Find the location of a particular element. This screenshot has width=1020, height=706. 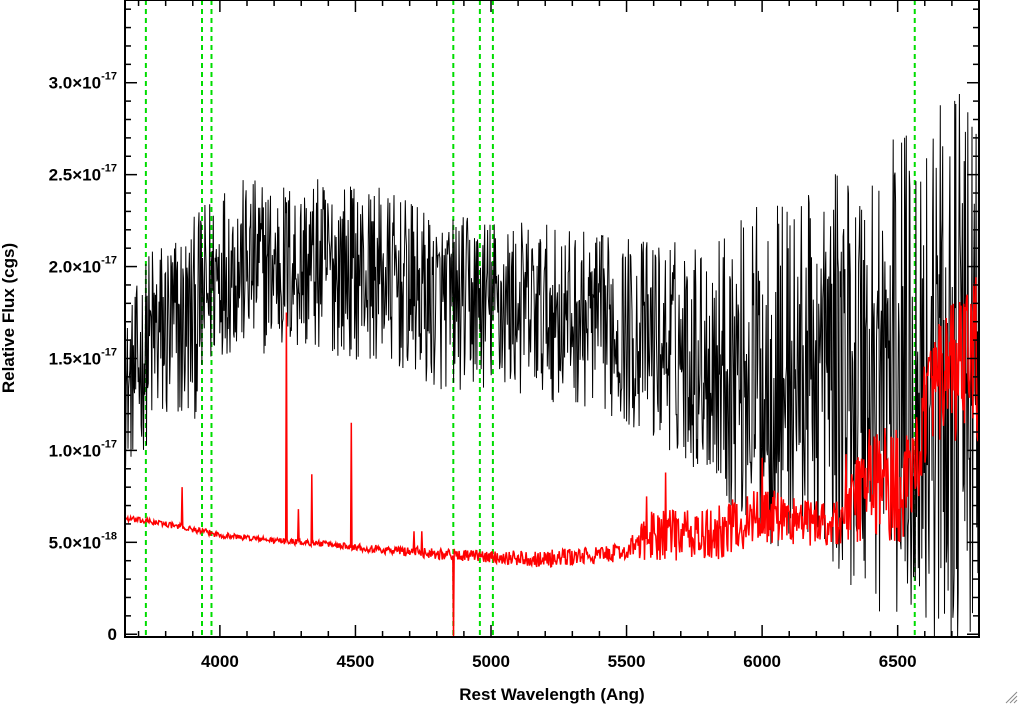

y-tick-label: 5.0×10⁻¹⁸ is located at coordinates (83, 541).